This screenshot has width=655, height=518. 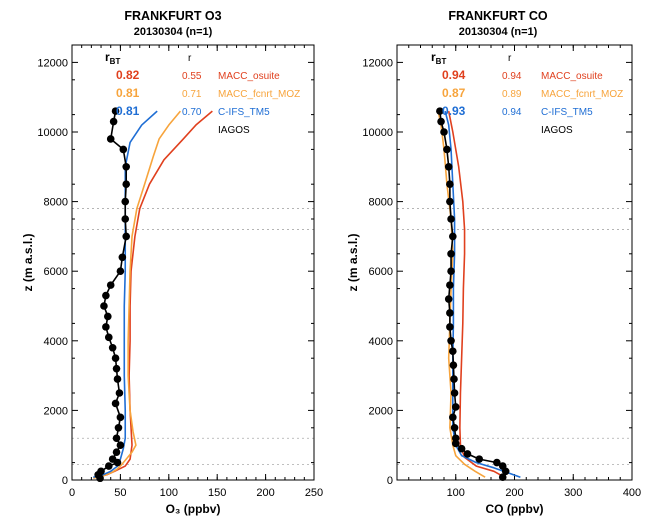 What do you see at coordinates (28, 262) in the screenshot?
I see `y-axis-label: z (m a.s.l.)` at bounding box center [28, 262].